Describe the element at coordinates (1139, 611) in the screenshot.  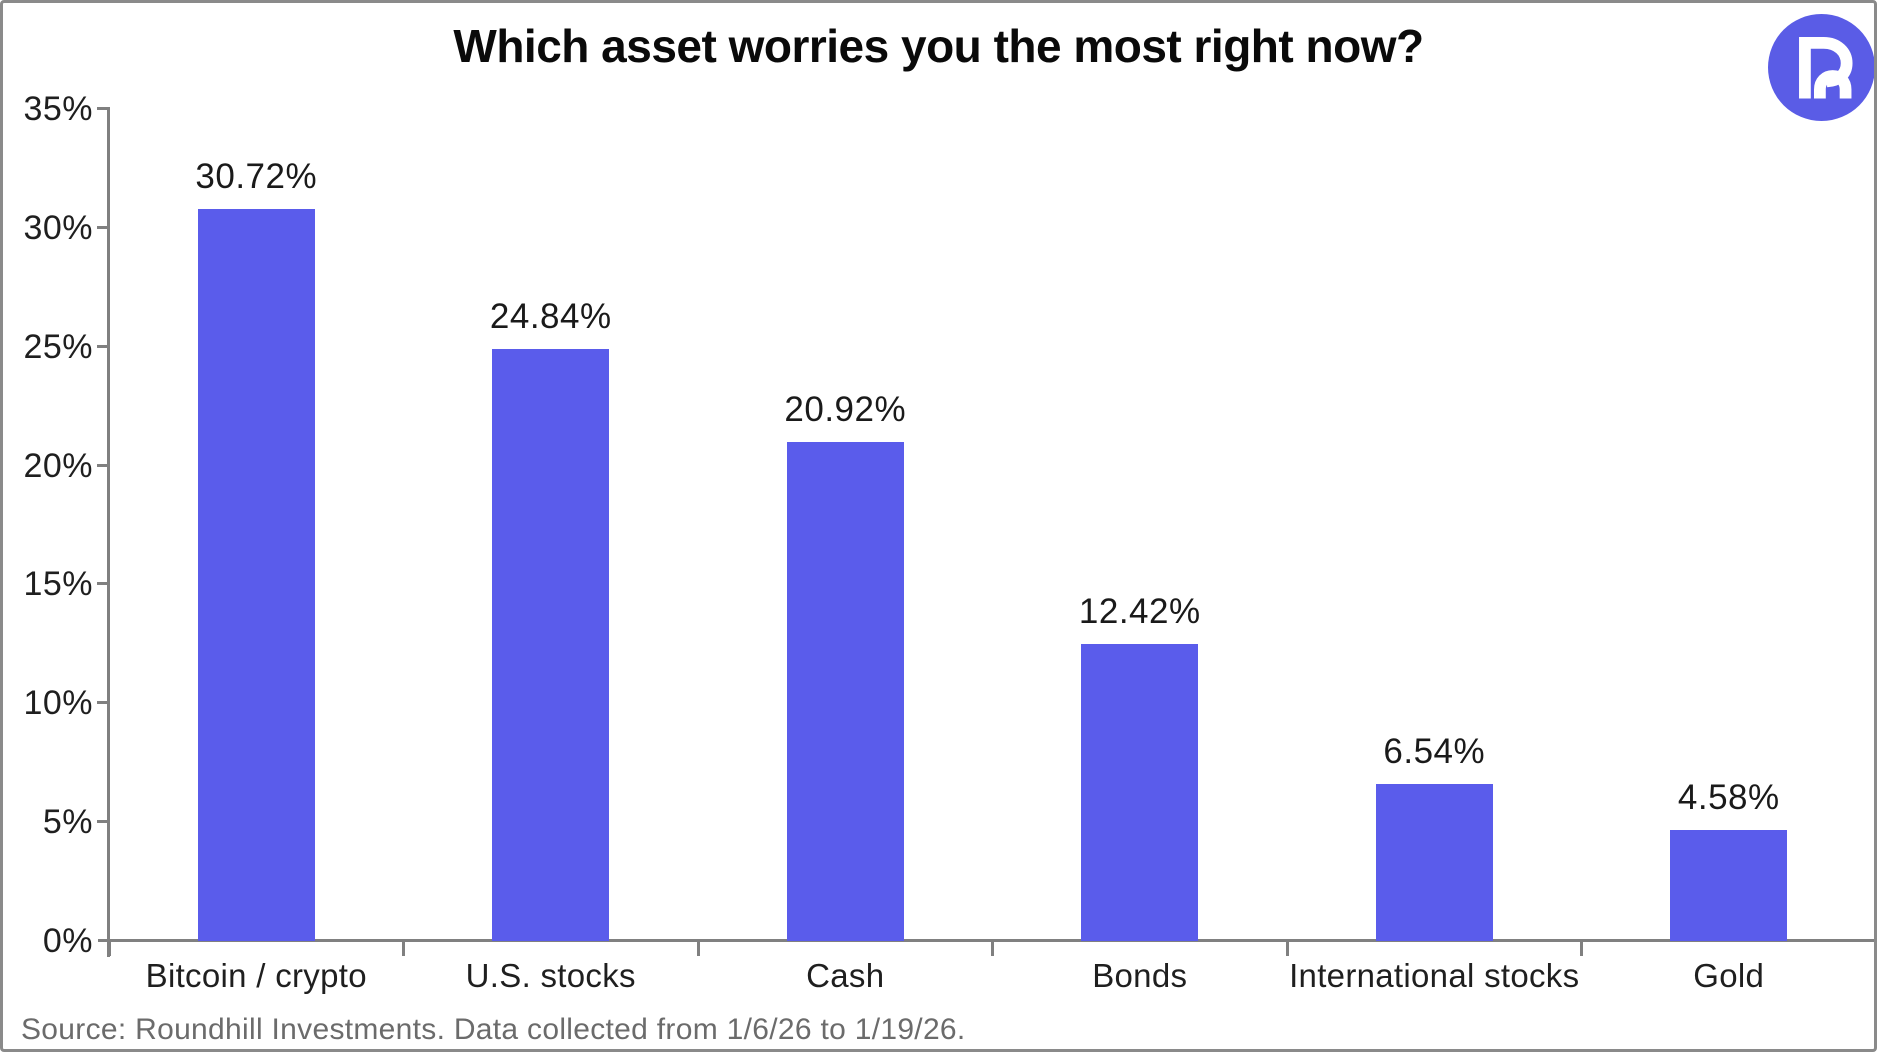
I see `bar-value-label-bonds: 12.42%` at that location.